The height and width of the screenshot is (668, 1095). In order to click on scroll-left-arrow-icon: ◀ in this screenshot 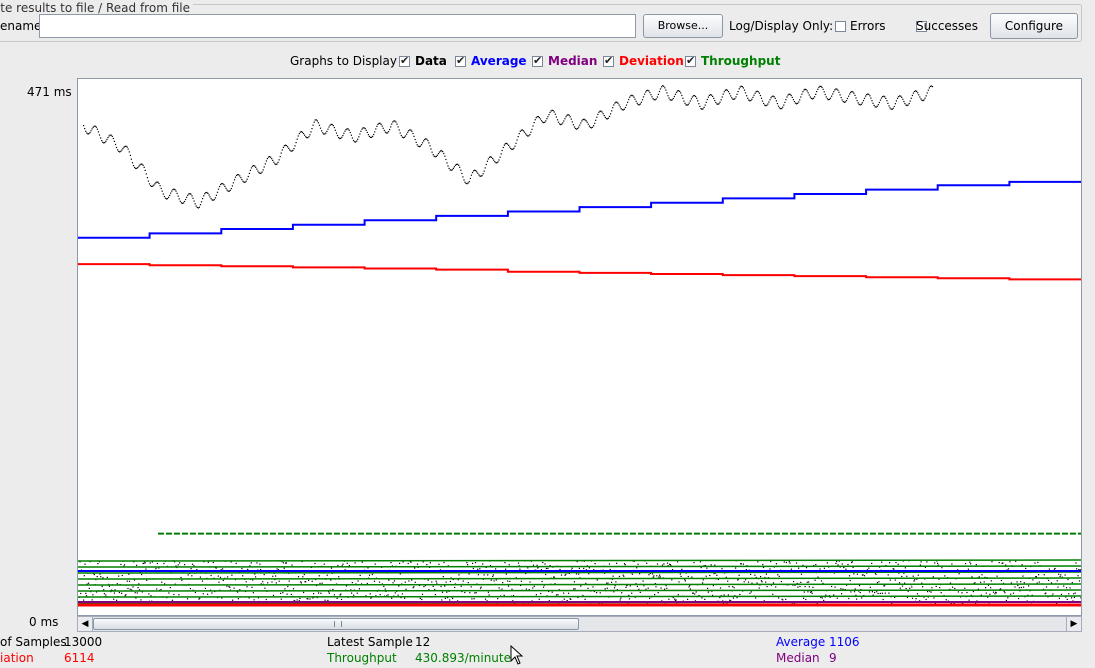, I will do `click(85, 624)`.